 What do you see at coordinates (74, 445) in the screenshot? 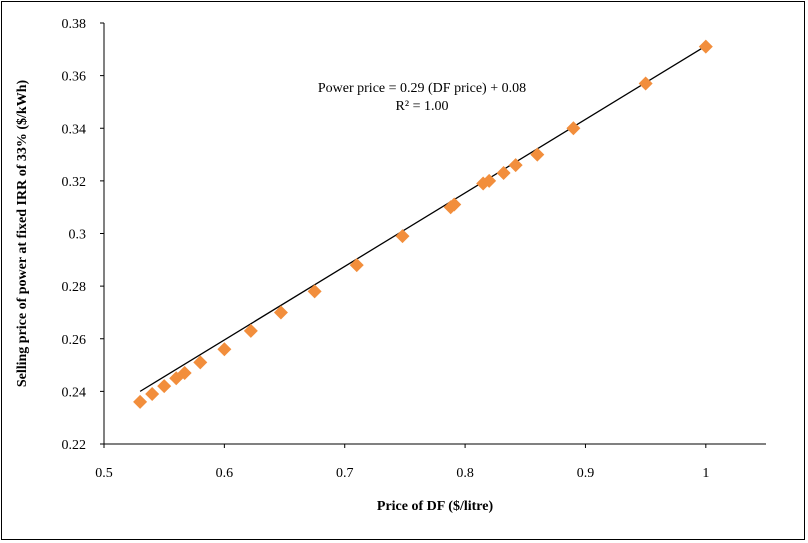
I see `y-tick-label: 0.22` at bounding box center [74, 445].